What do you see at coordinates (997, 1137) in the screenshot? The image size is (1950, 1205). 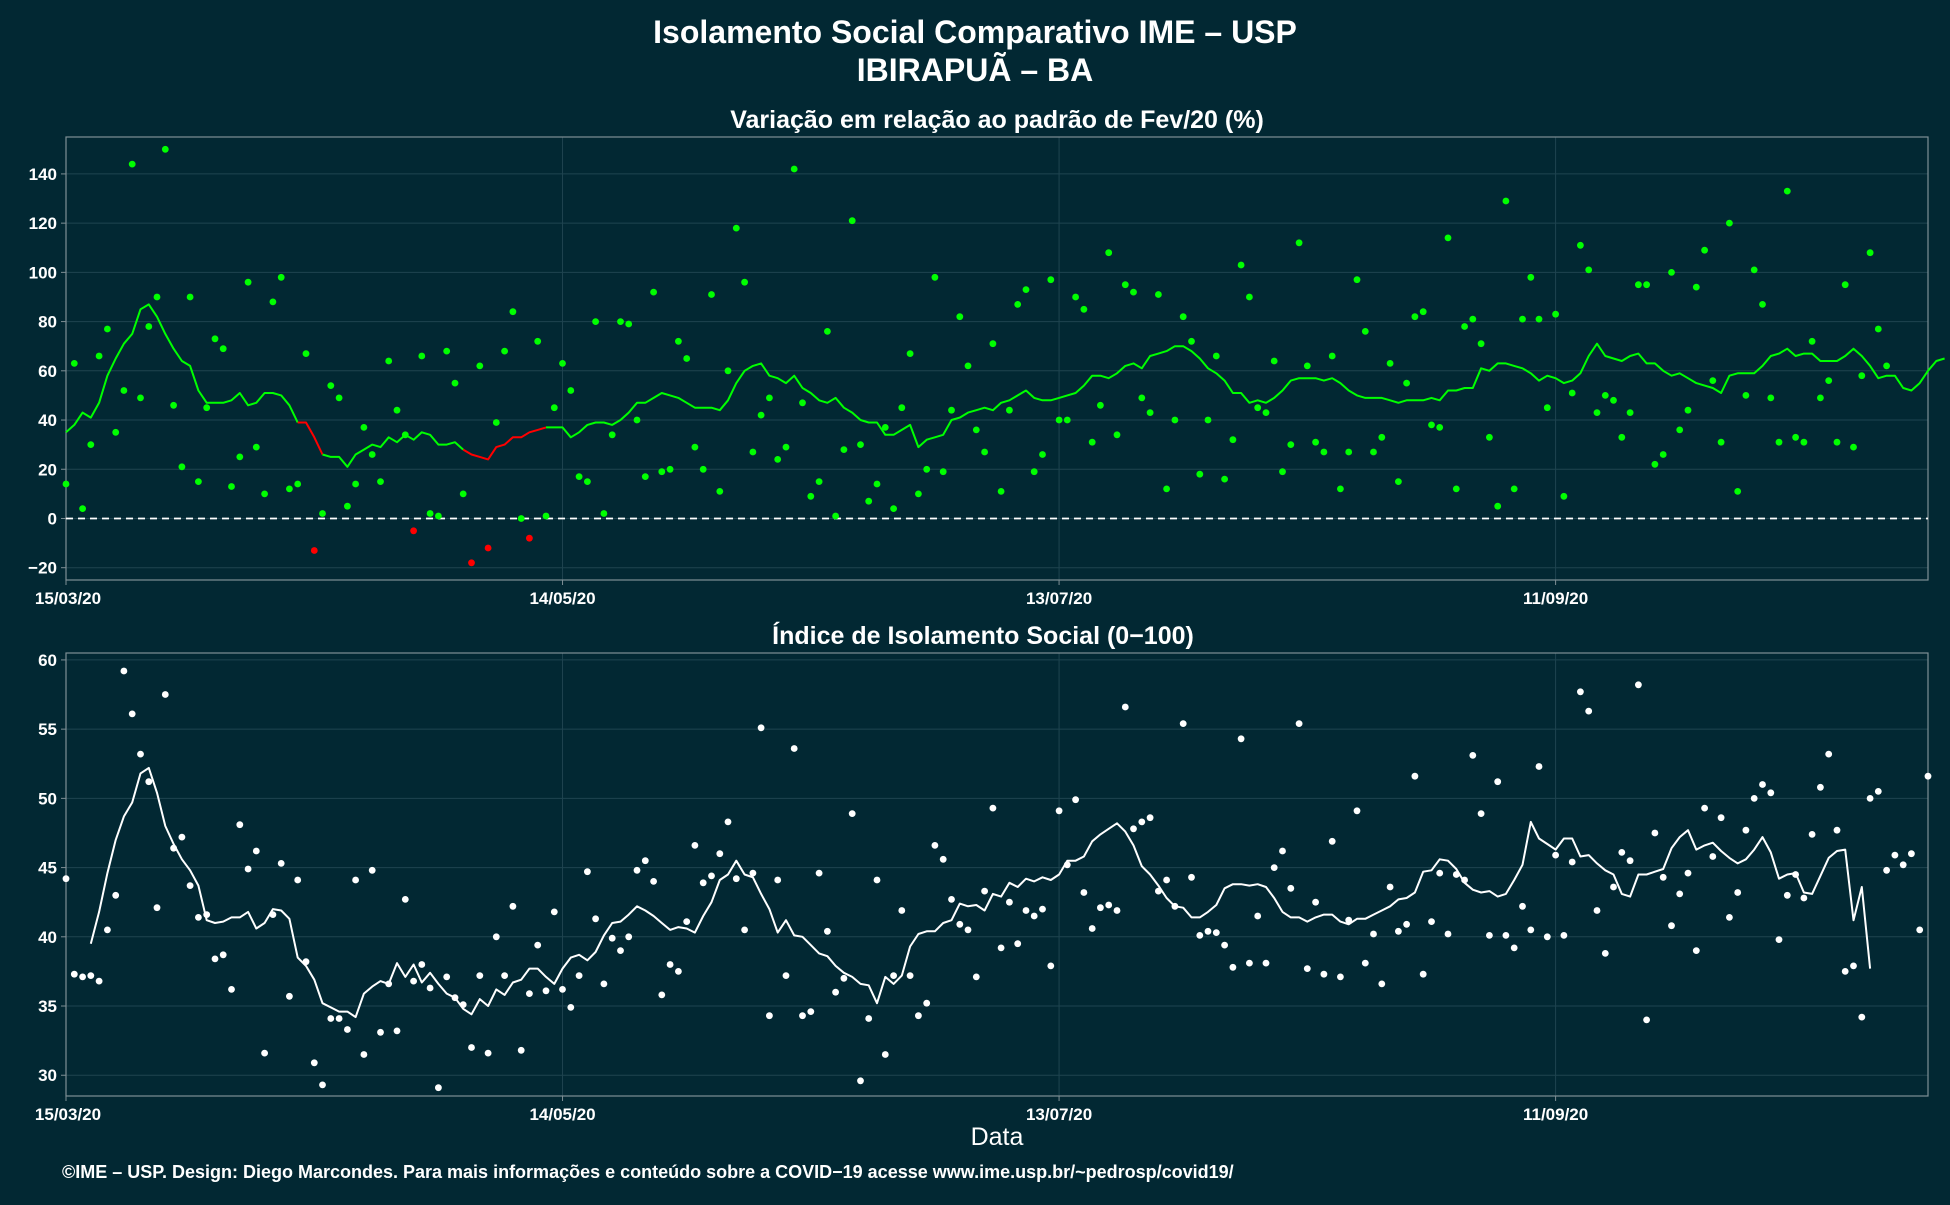 I see `x-axis-label: Data` at bounding box center [997, 1137].